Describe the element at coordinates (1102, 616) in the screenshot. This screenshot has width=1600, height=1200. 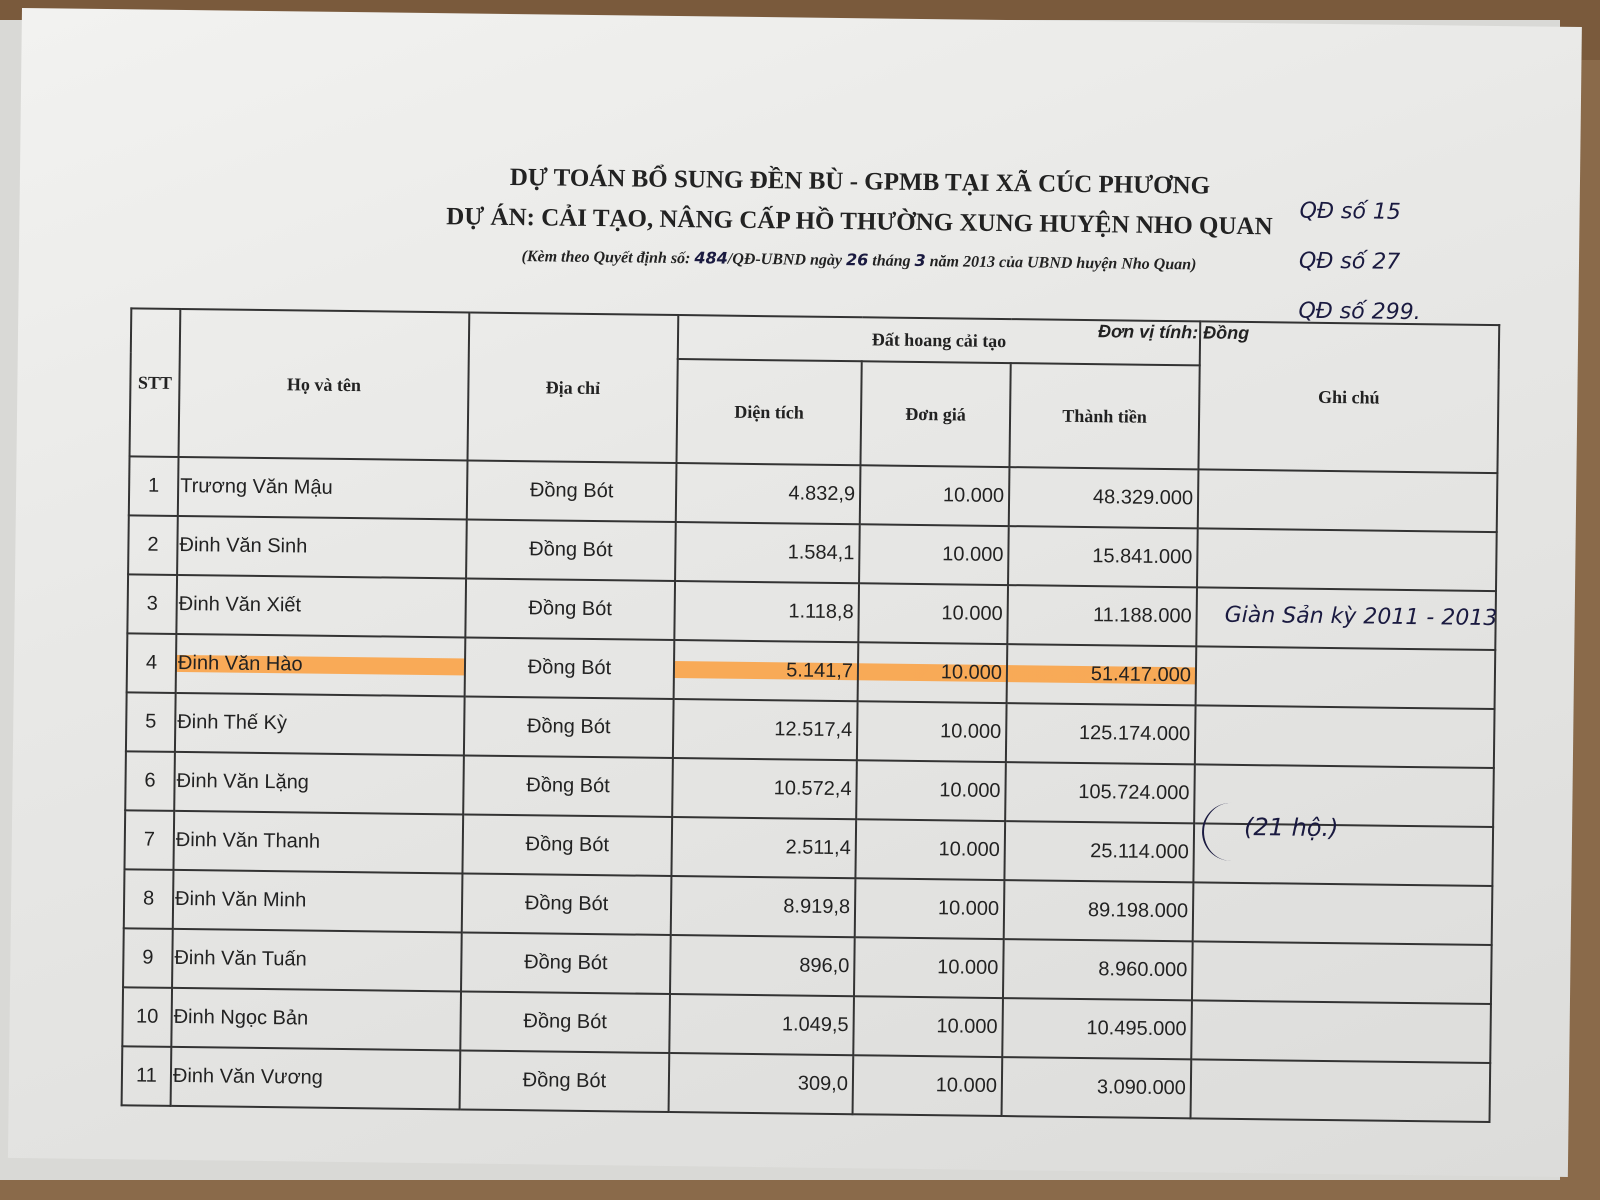
I see `cell-amount: 11.188.000` at that location.